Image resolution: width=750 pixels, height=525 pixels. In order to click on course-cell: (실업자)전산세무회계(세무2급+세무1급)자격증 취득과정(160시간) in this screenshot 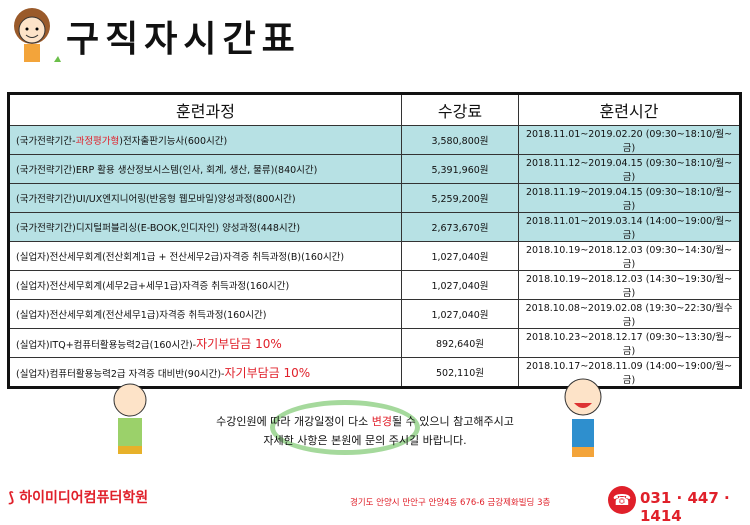, I will do `click(205, 285)`.